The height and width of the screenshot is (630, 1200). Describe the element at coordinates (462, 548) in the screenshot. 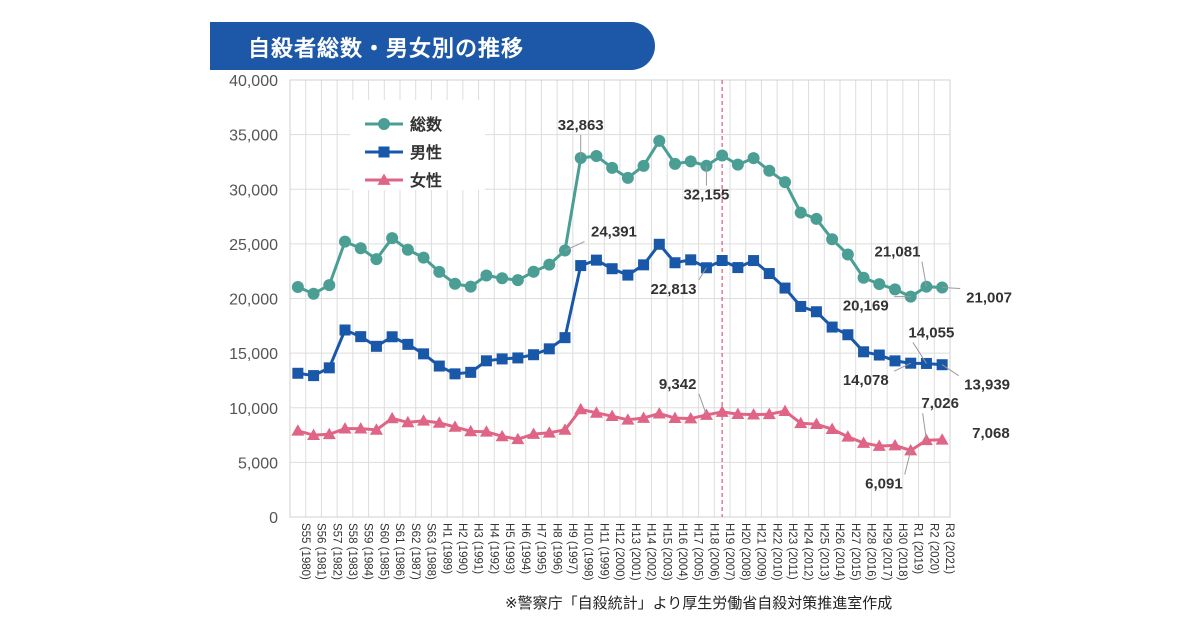

I see `x-tick-label: H2 (1990)` at that location.